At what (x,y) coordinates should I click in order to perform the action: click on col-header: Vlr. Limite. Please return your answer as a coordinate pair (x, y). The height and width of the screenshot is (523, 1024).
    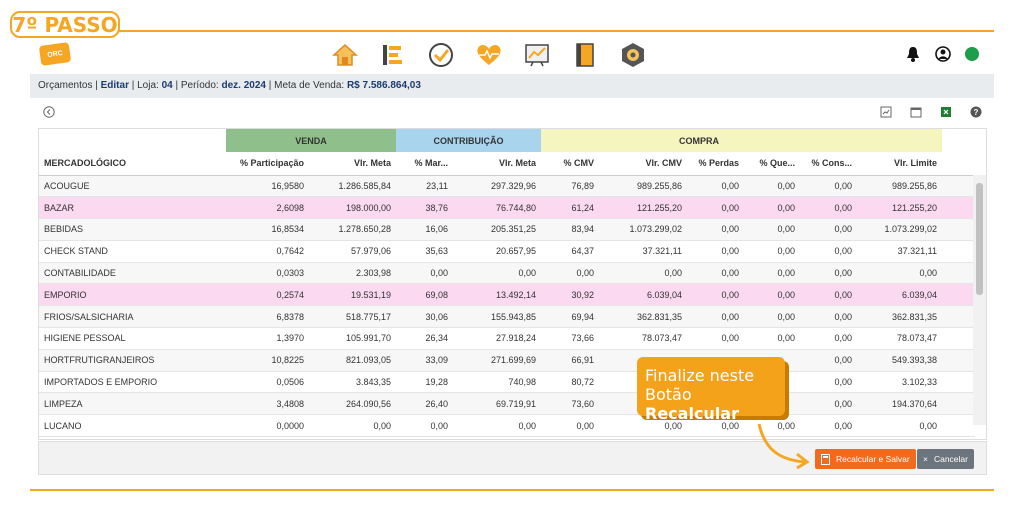
    Looking at the image, I should click on (900, 164).